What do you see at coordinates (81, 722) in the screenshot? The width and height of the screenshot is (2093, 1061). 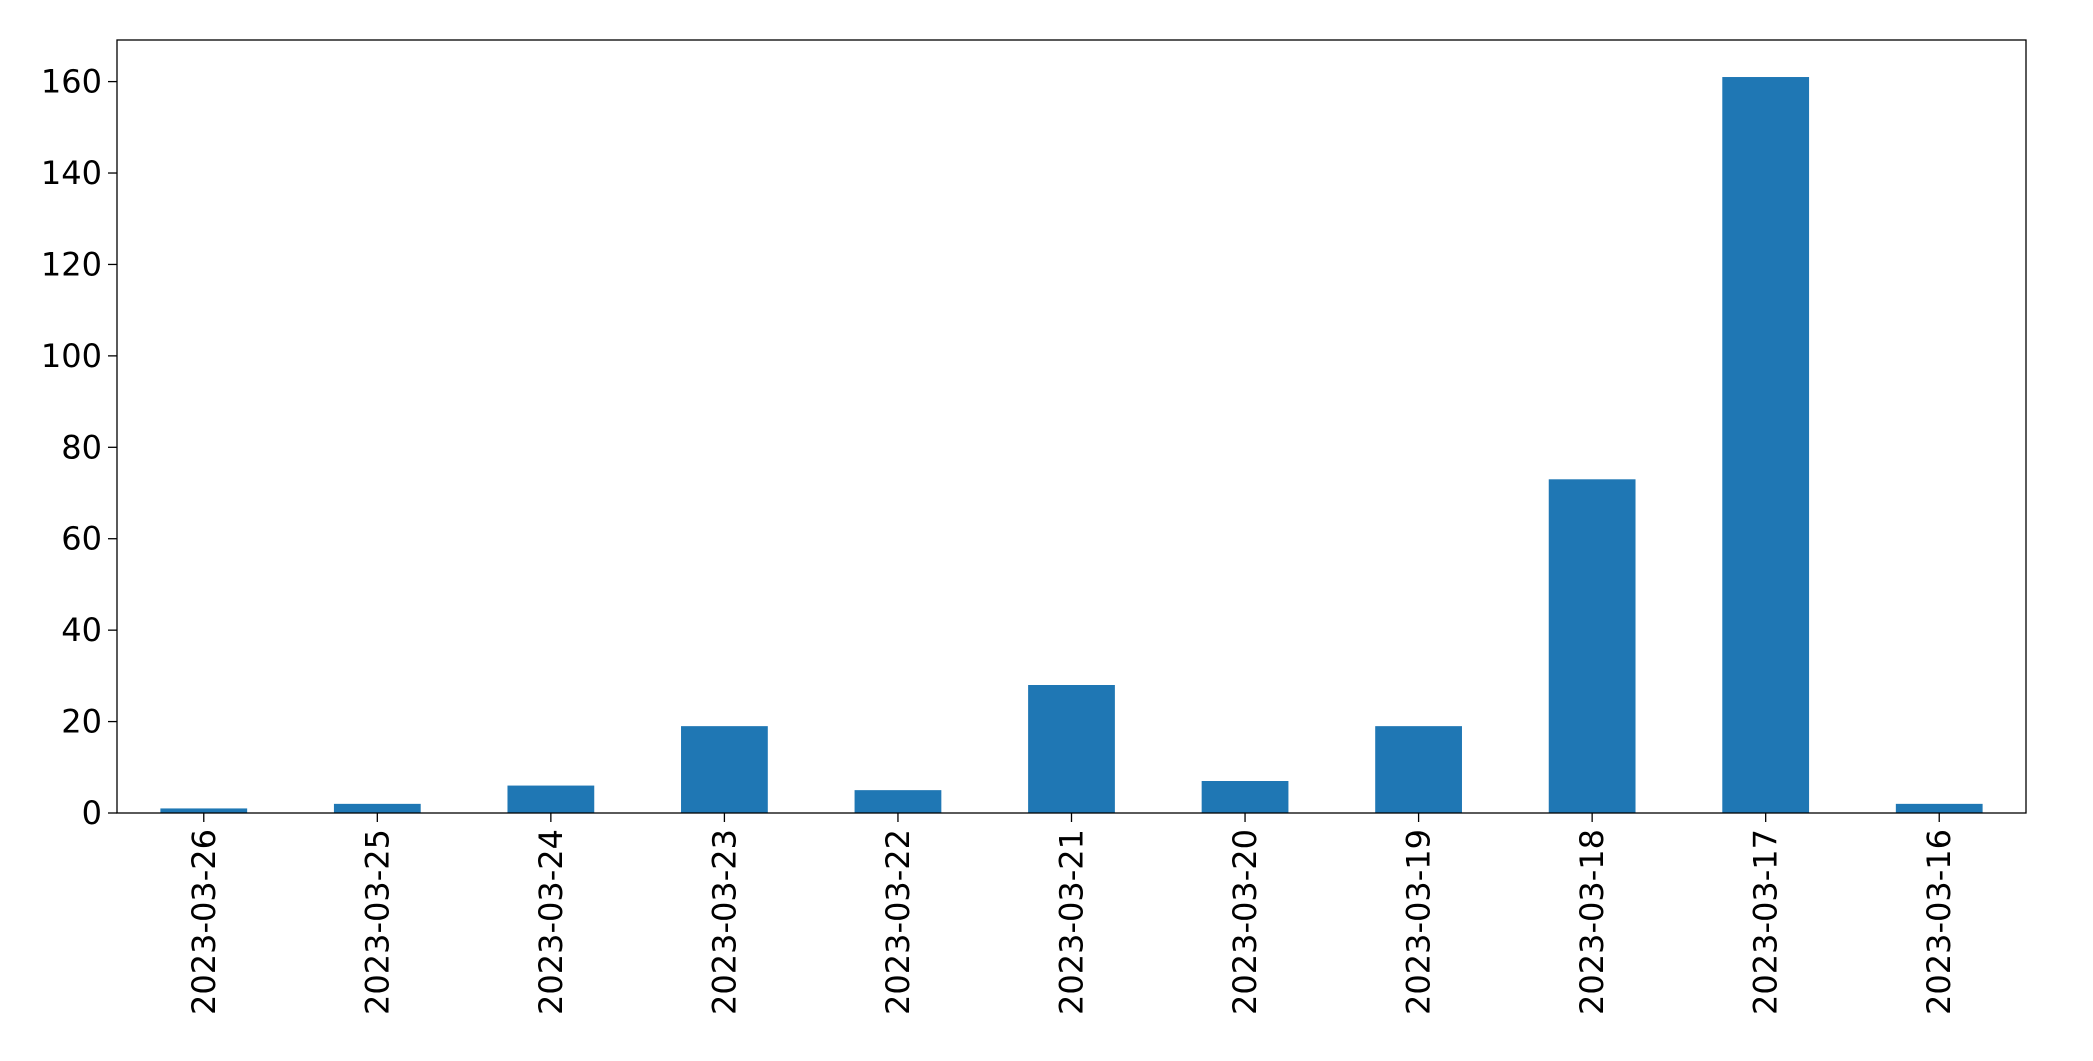 I see `y-tick-label: 20` at bounding box center [81, 722].